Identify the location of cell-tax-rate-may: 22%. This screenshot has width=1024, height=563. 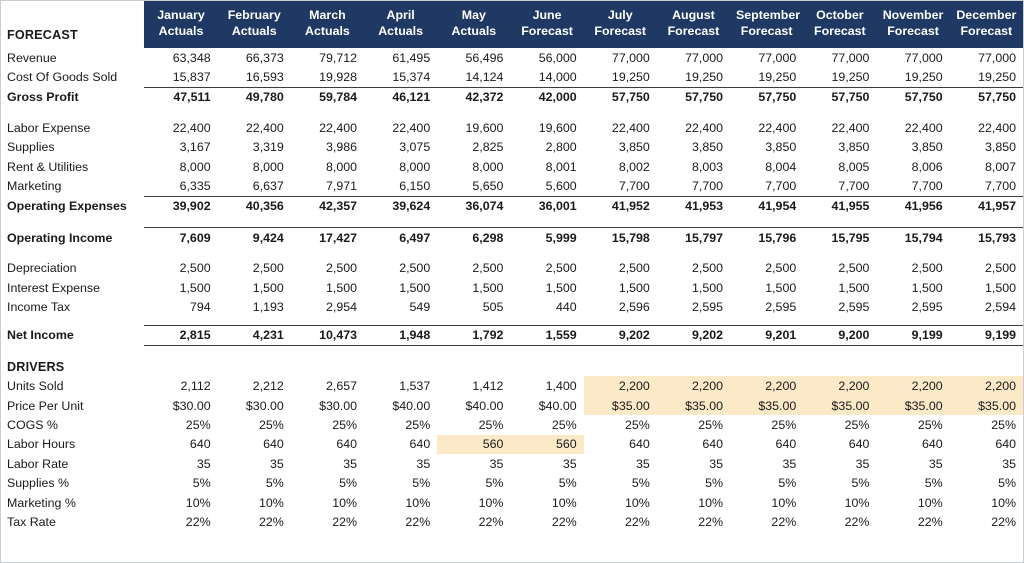
(491, 521).